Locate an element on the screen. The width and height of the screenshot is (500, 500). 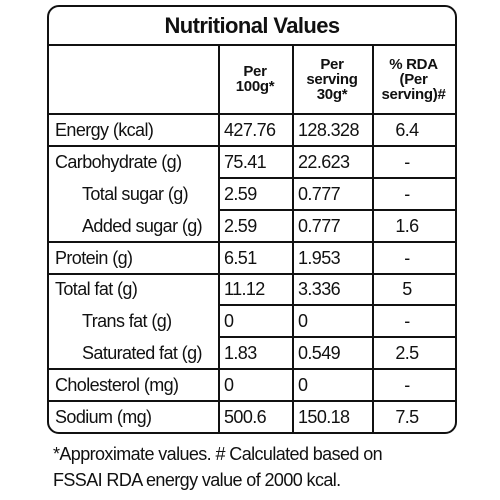
cell-value: 5 is located at coordinates (407, 289).